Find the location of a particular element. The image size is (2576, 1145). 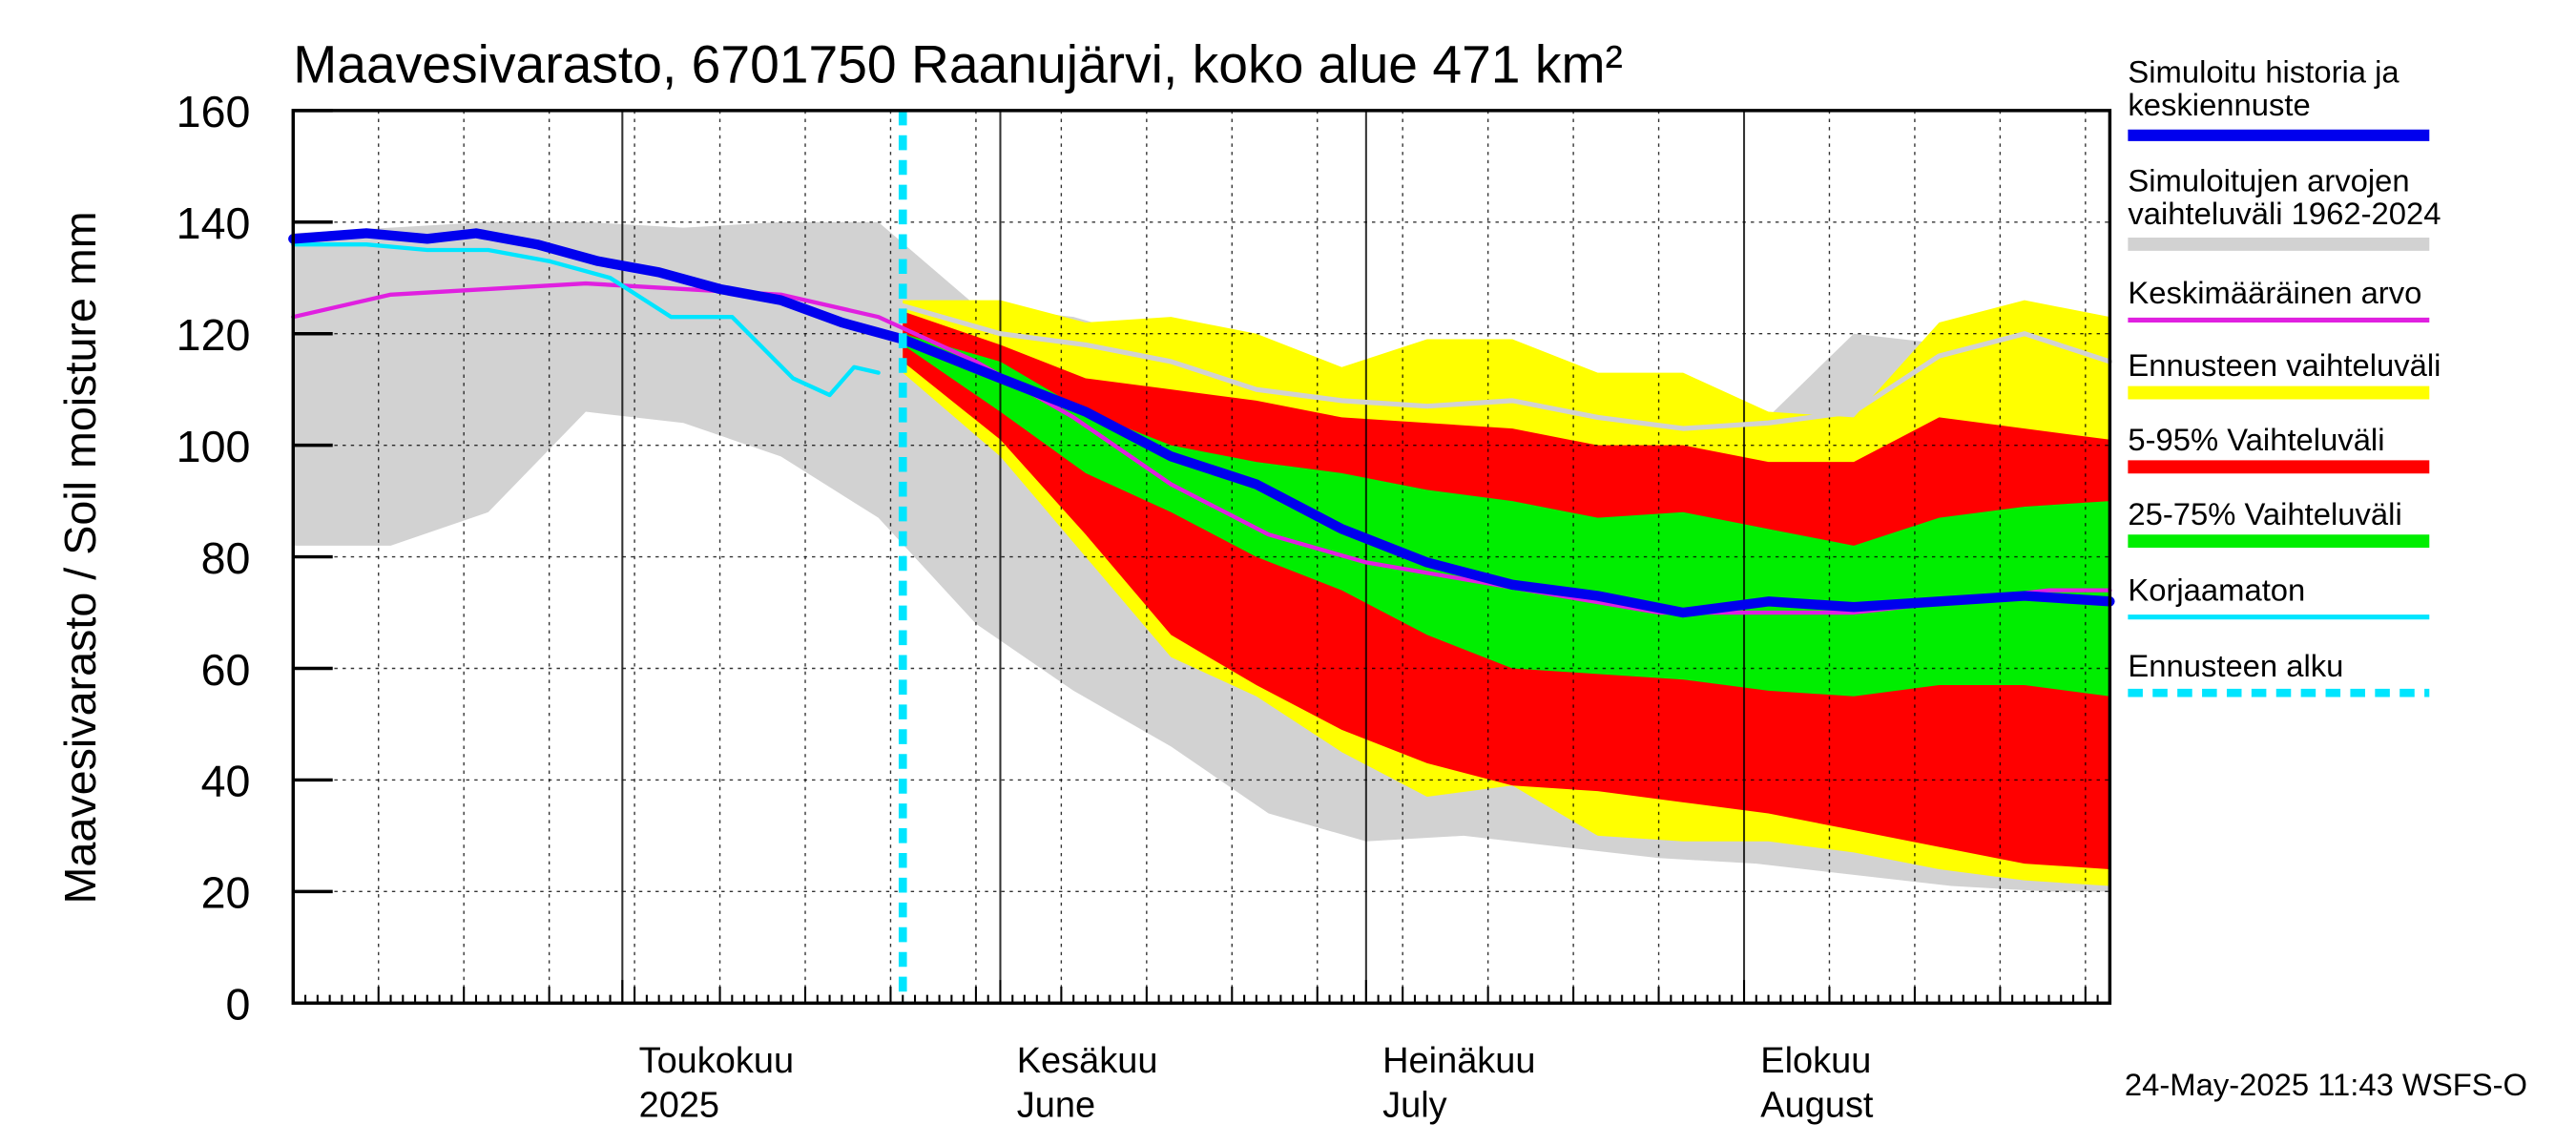

legend-entry: 25-75% Vaihteluväli is located at coordinates (2279, 522).